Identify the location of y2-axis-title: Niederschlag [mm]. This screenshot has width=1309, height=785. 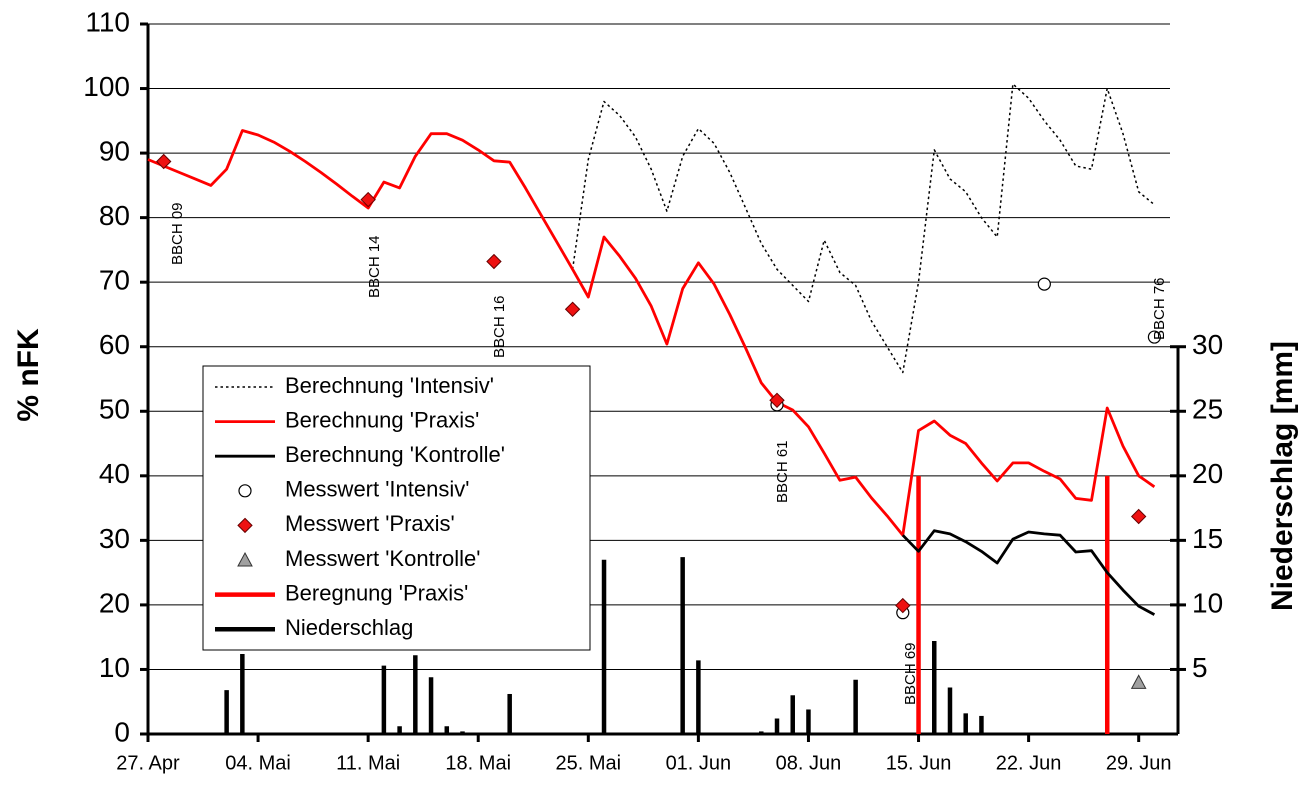
(1282, 476).